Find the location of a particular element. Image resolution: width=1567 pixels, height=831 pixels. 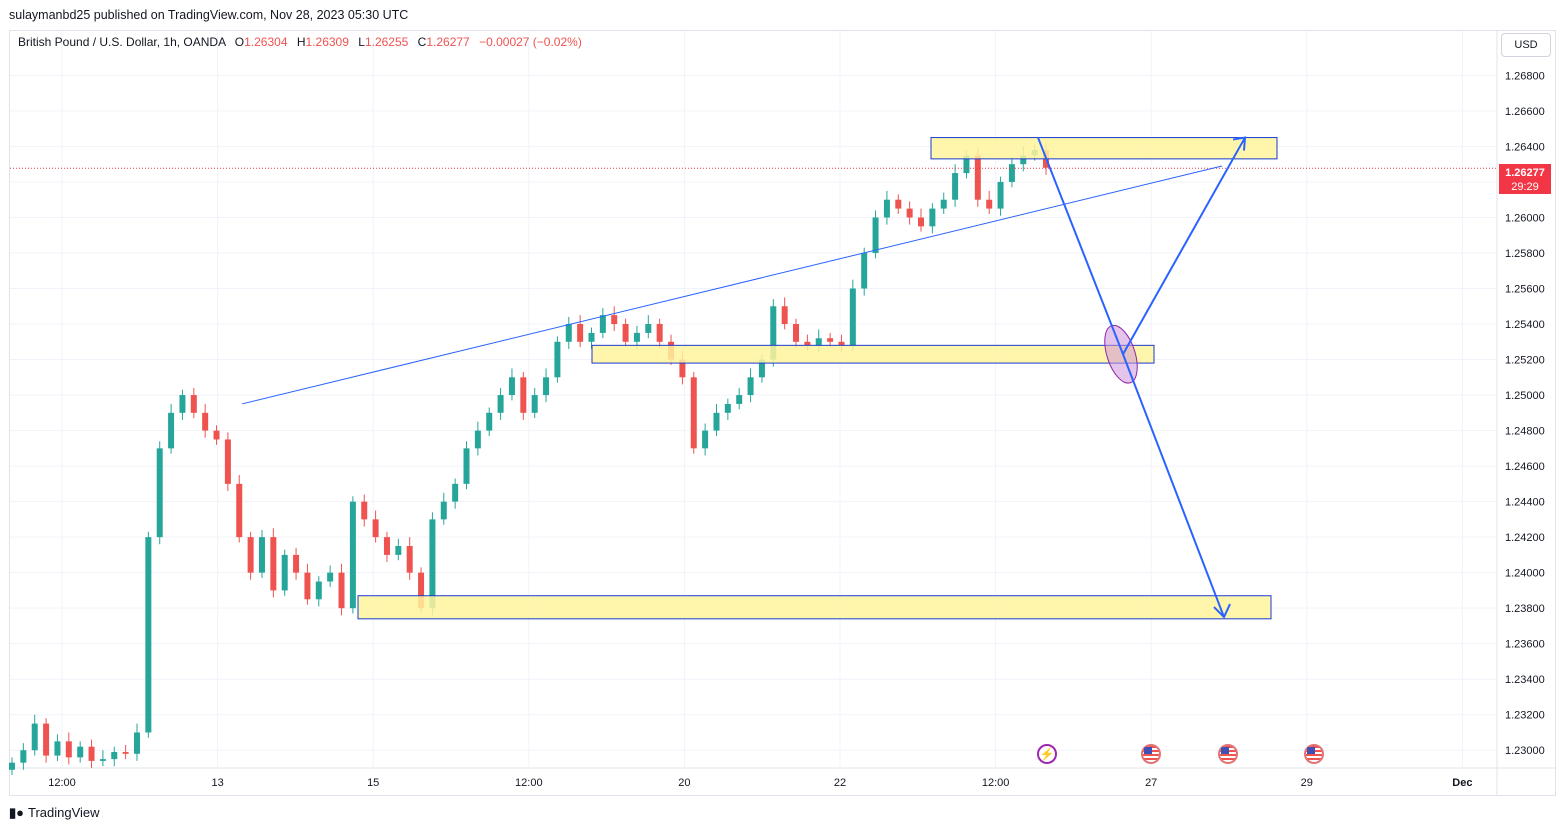

y-tick-label: 1.23000 is located at coordinates (1525, 751).